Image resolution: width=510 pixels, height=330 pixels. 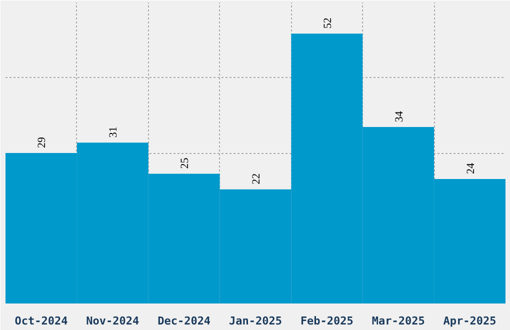 What do you see at coordinates (185, 163) in the screenshot?
I see `data-label: 25` at bounding box center [185, 163].